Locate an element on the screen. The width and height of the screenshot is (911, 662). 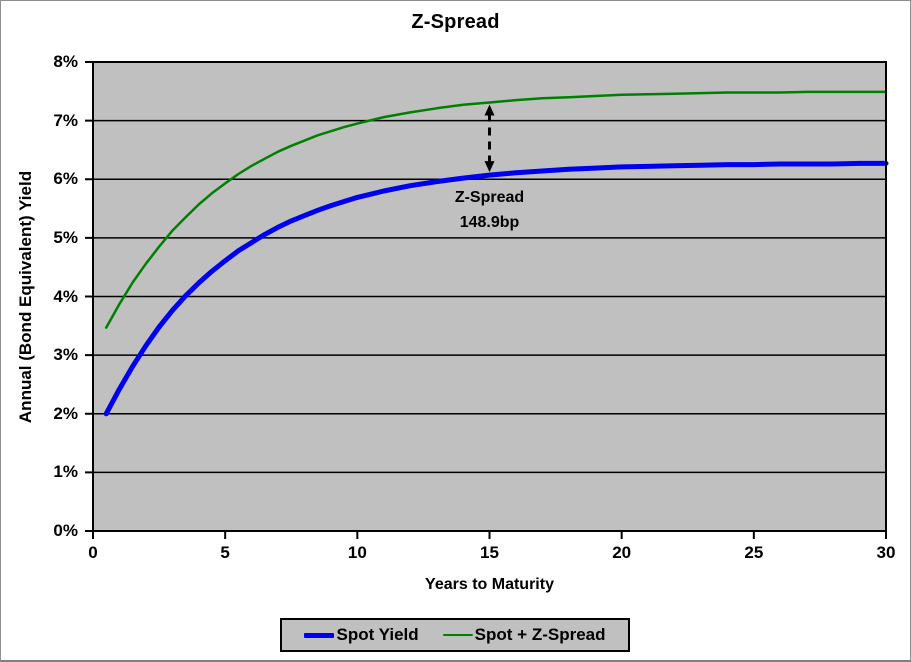
x-tick-label: 30 is located at coordinates (886, 552).